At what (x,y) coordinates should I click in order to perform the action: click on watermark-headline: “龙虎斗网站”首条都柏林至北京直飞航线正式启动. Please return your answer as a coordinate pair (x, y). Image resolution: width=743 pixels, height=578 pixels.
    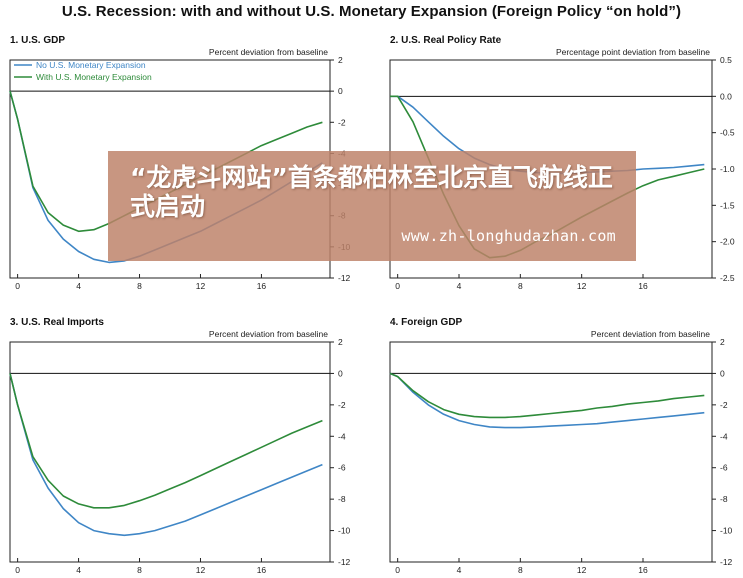
    Looking at the image, I should click on (371, 192).